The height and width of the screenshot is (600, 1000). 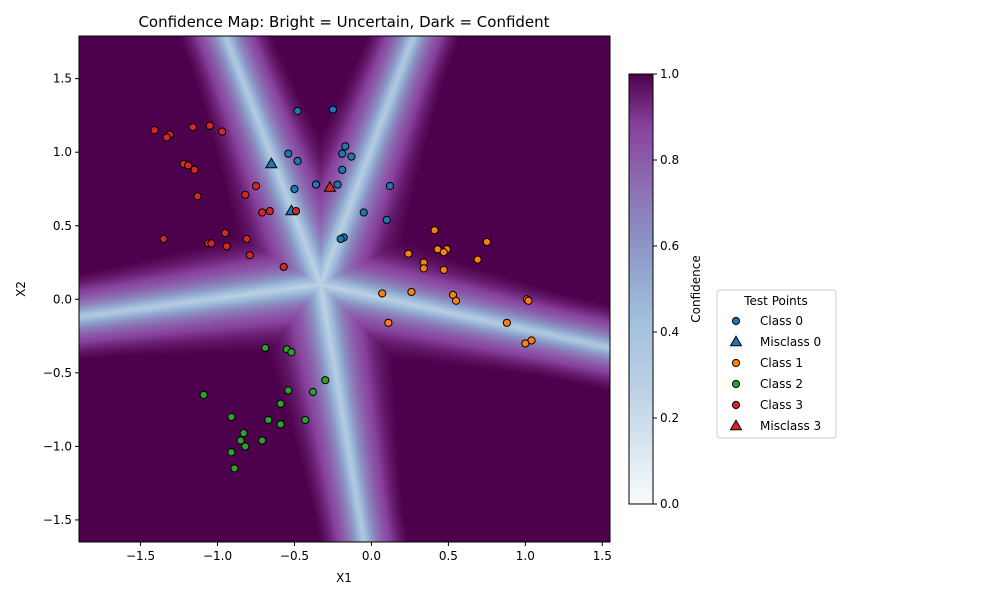 I want to click on misclassified-point, so click(x=271, y=163).